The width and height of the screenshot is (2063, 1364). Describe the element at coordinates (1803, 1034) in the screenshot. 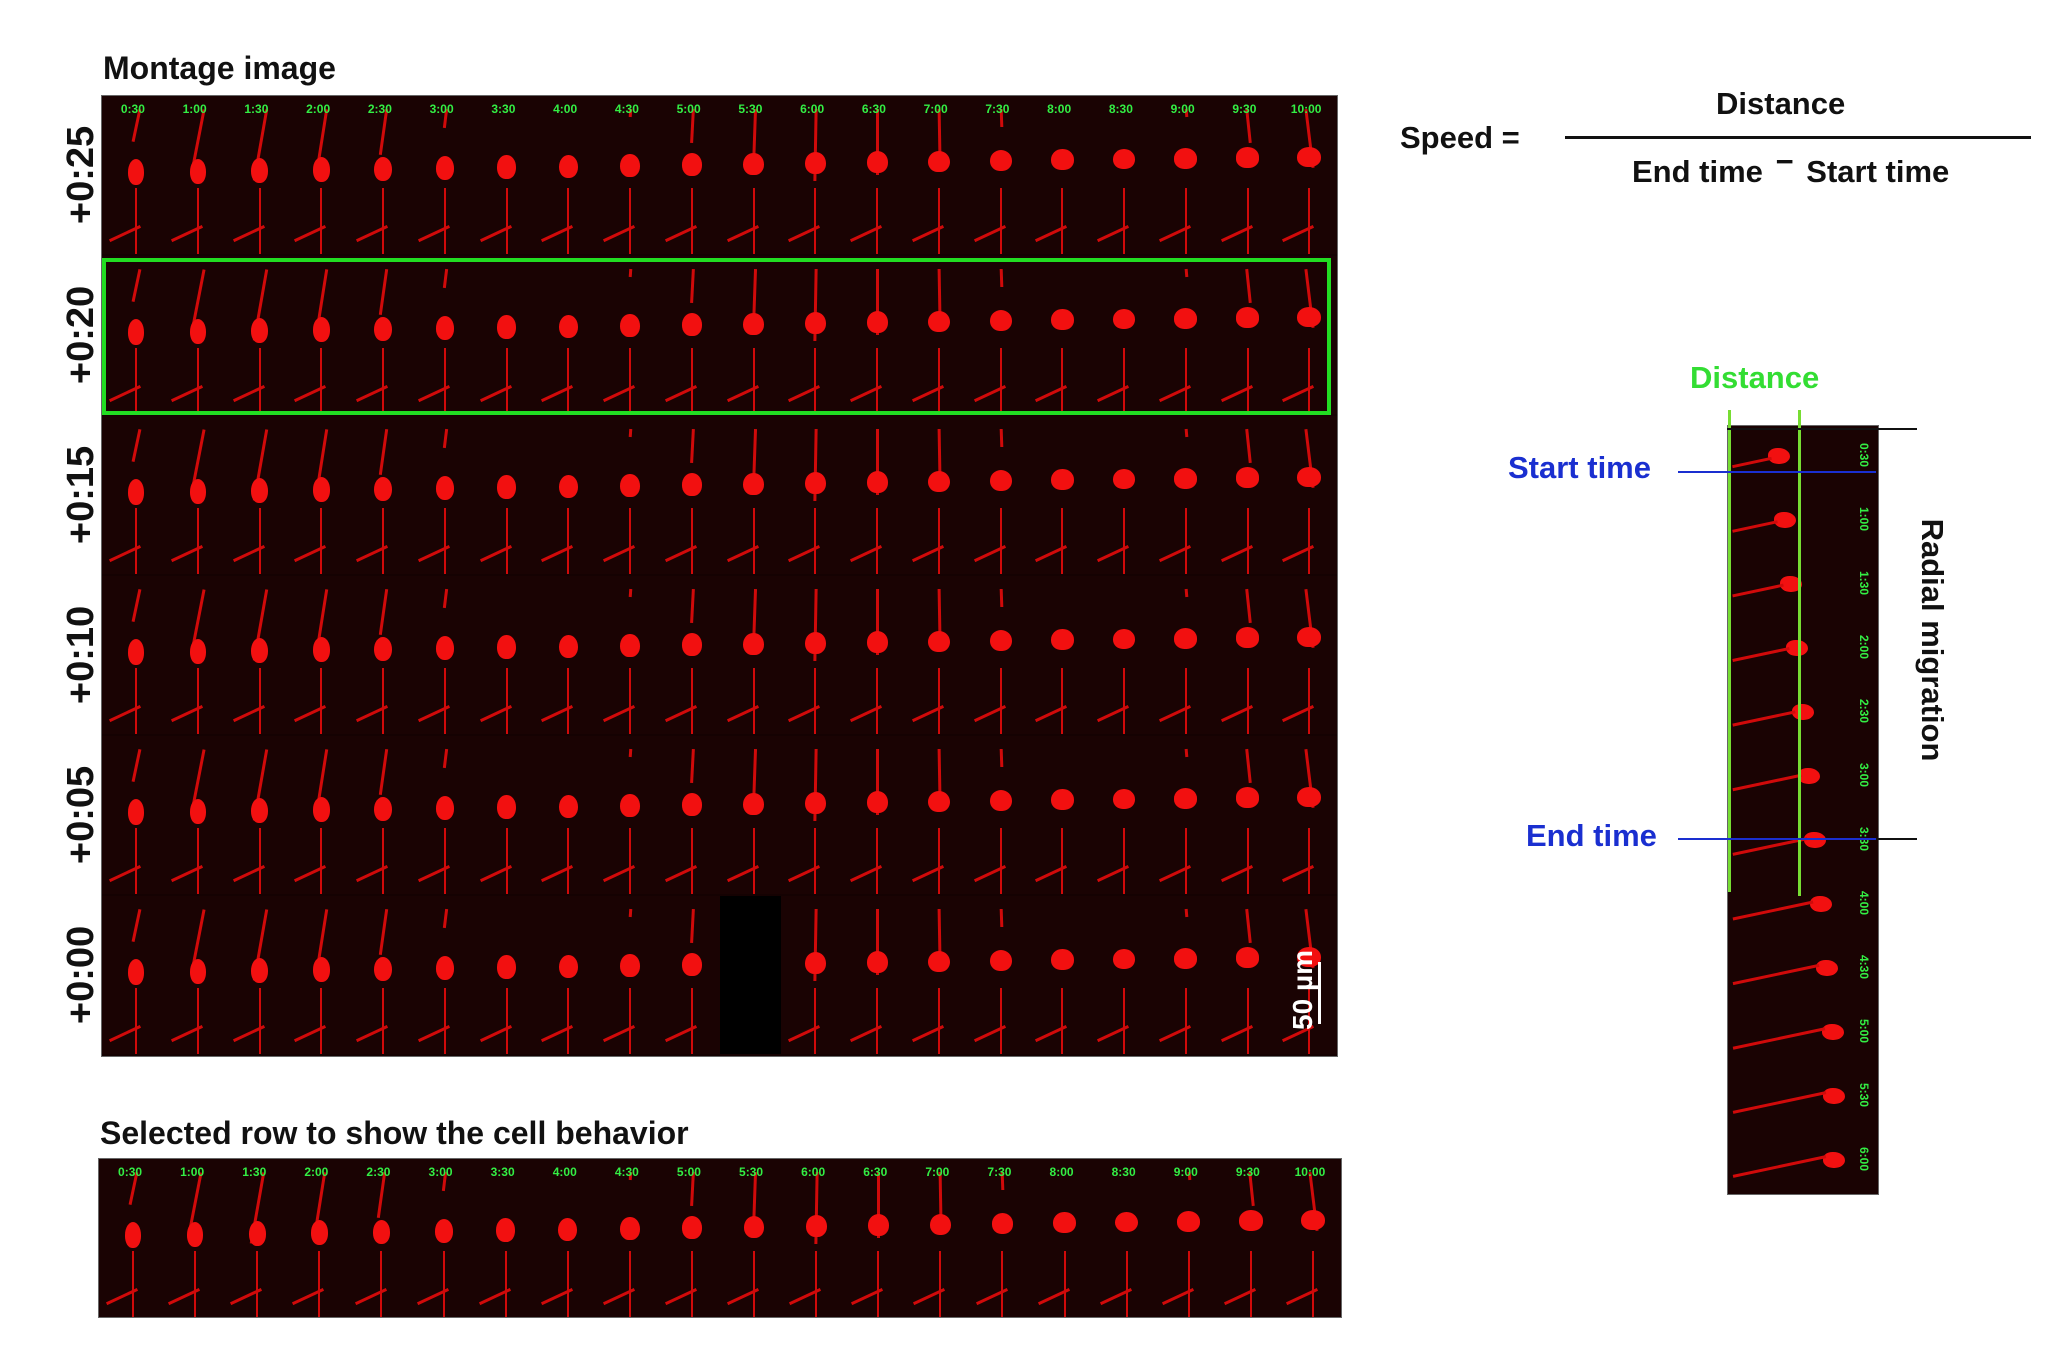

I see `migration-frame: 5:00` at that location.